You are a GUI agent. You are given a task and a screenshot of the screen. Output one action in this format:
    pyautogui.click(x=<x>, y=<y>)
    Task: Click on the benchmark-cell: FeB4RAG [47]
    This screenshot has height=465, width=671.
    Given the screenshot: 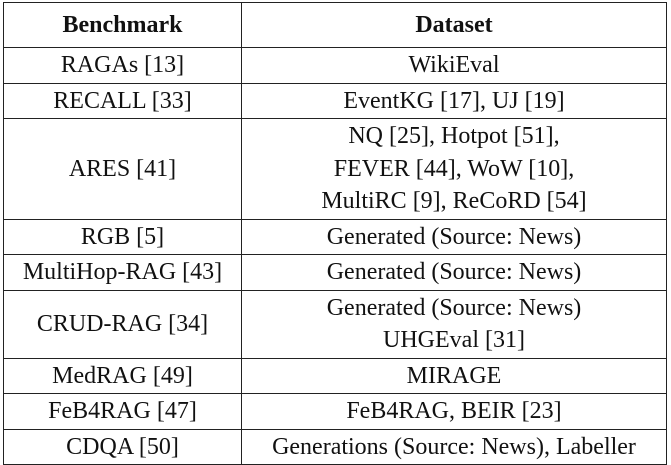 What is the action you would take?
    pyautogui.click(x=122, y=411)
    